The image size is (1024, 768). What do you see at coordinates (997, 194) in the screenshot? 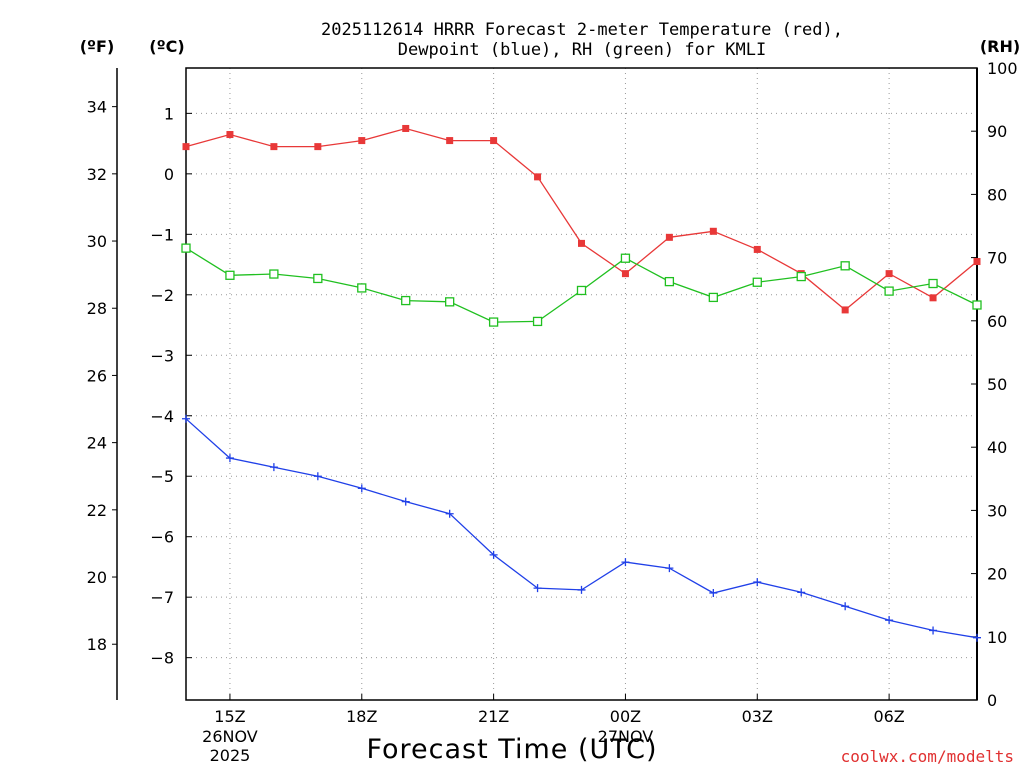
I see `rh-tick-label: 80` at bounding box center [997, 194].